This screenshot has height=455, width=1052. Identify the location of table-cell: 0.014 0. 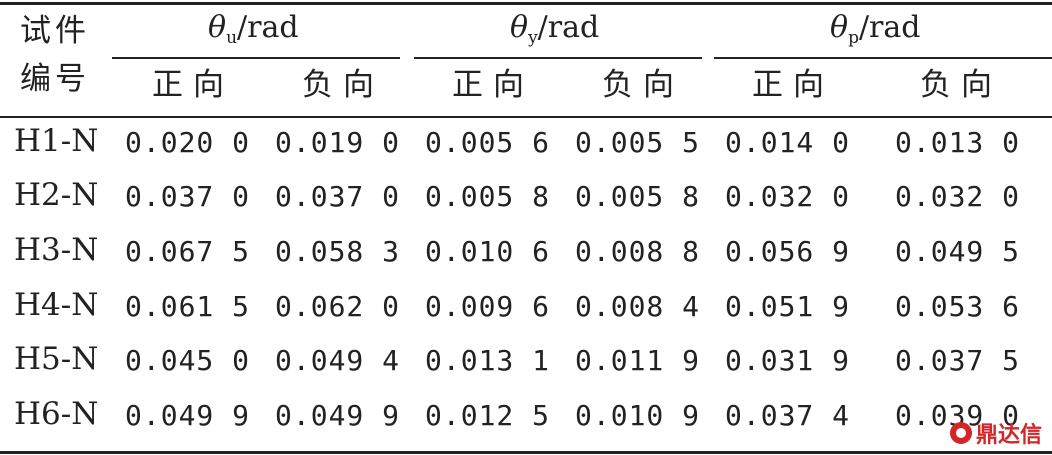
(788, 142).